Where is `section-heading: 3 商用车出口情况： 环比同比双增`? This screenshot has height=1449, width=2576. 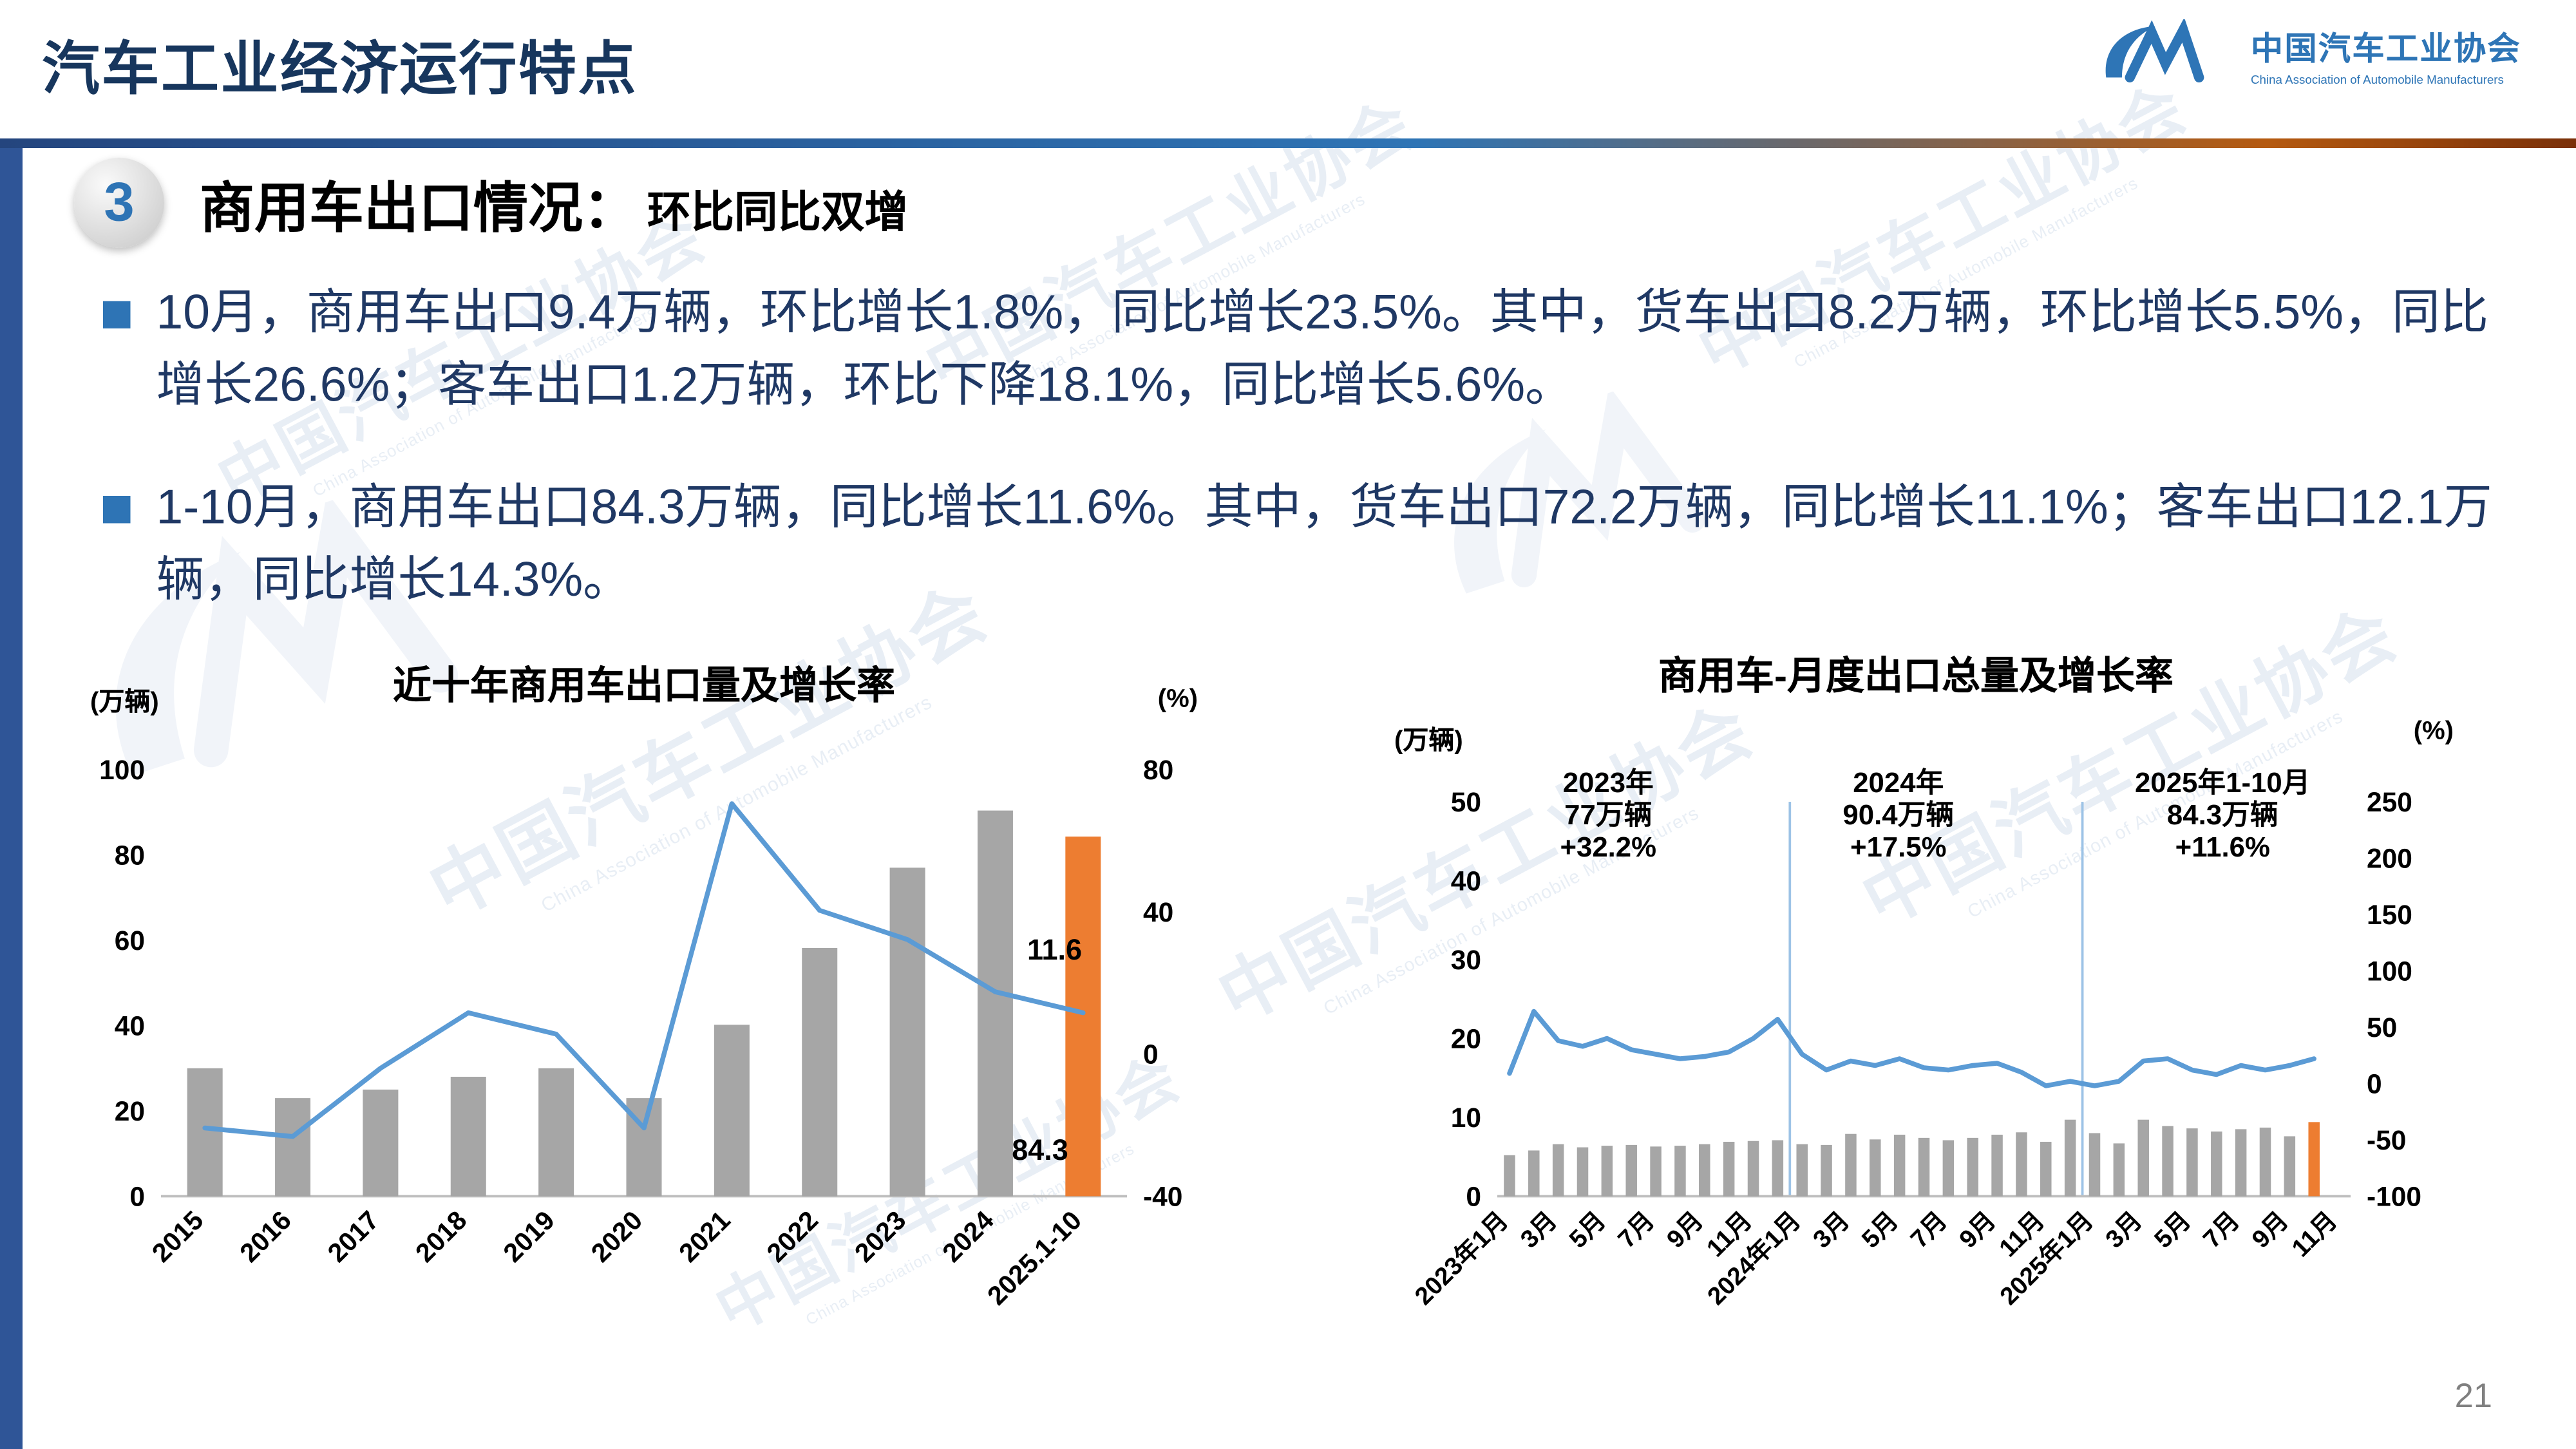
section-heading: 3 商用车出口情况： 环比同比双增 is located at coordinates (491, 203).